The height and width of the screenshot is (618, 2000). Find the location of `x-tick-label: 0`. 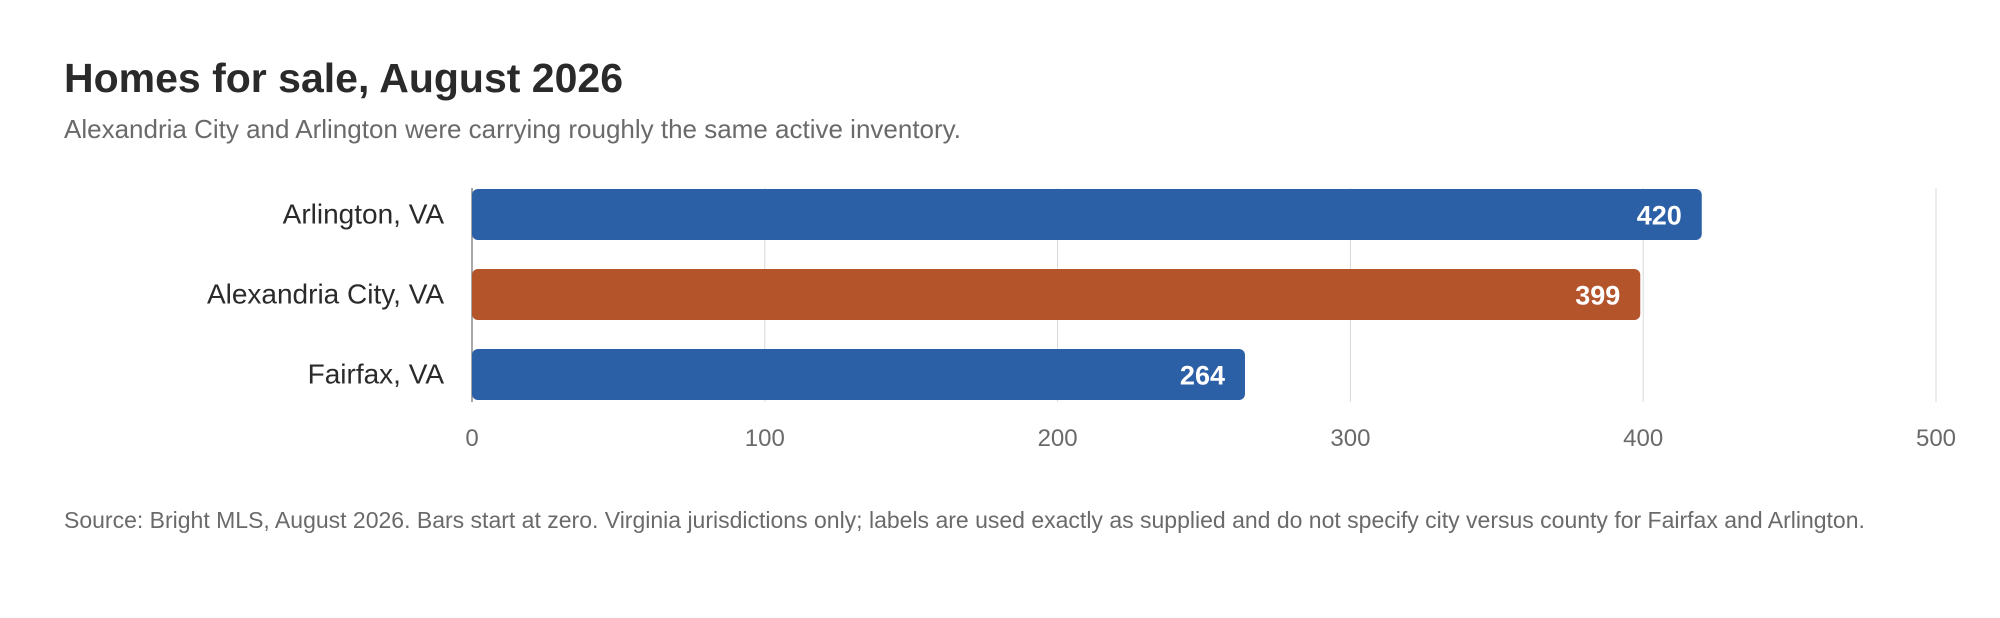

x-tick-label: 0 is located at coordinates (471, 438).